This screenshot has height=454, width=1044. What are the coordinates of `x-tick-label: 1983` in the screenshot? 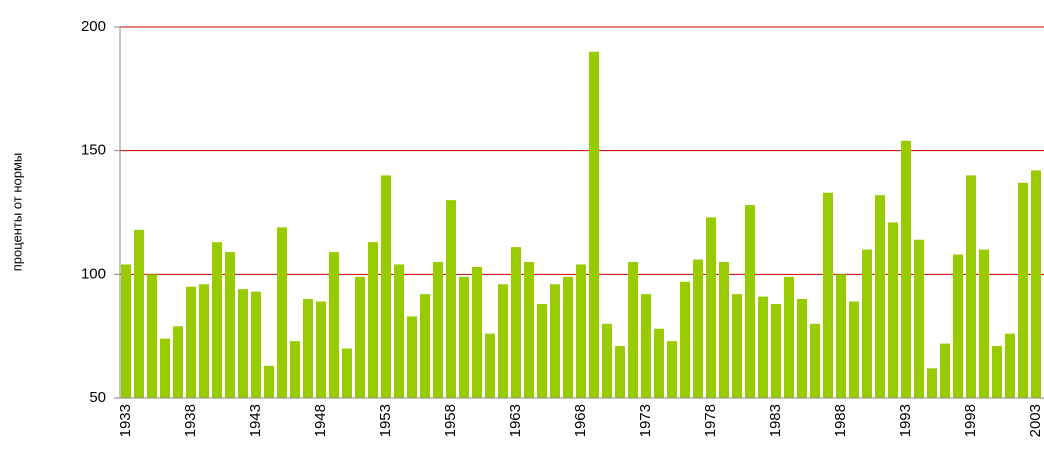 It's located at (775, 420).